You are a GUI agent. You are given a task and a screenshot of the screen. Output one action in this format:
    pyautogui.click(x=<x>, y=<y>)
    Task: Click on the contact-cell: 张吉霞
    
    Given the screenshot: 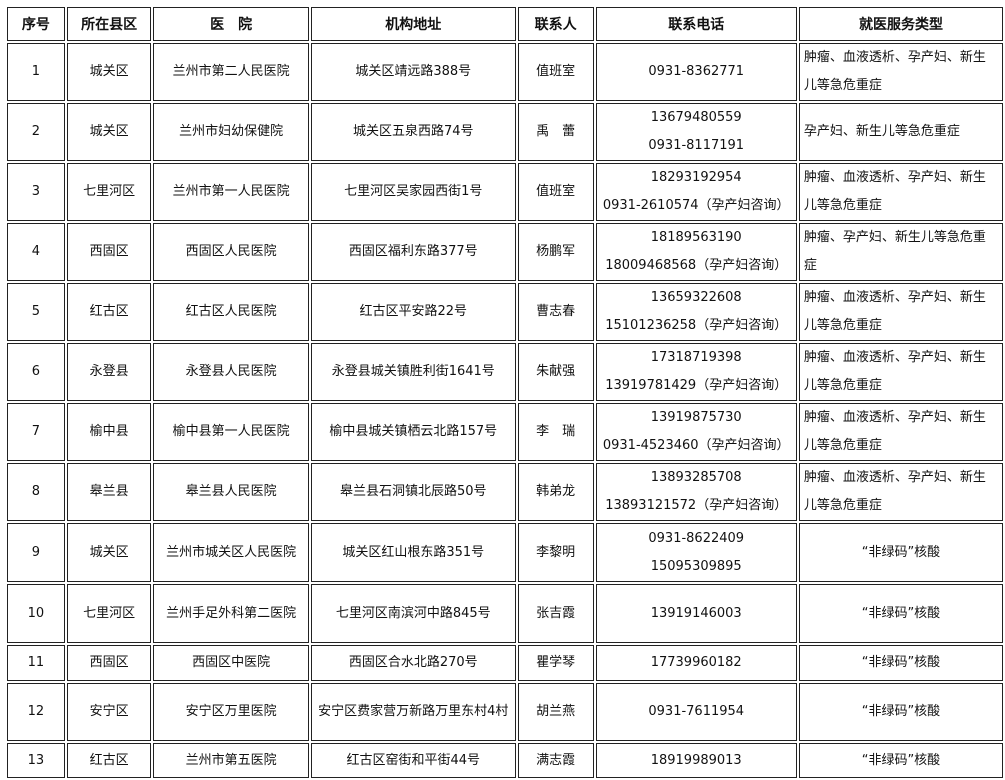 What is the action you would take?
    pyautogui.click(x=555, y=613)
    